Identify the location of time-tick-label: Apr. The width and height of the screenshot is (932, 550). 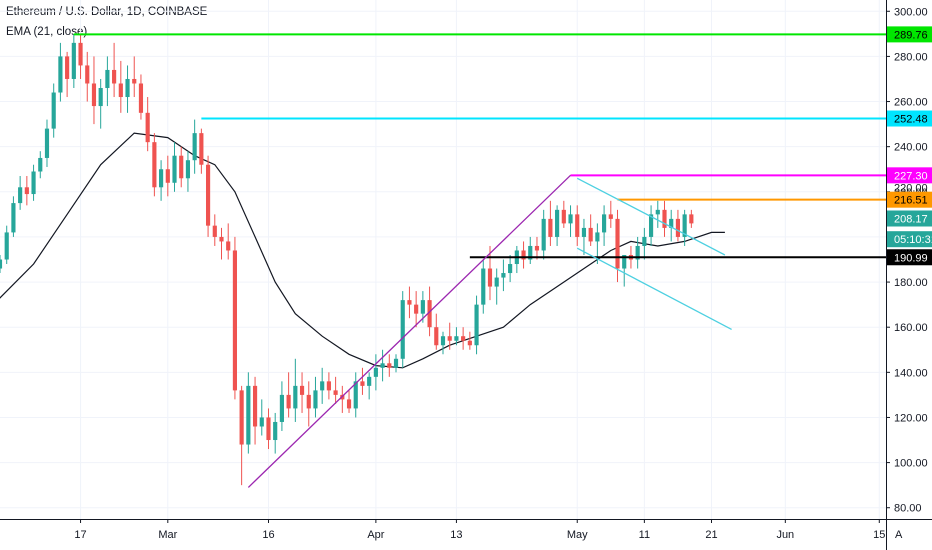
(375, 535).